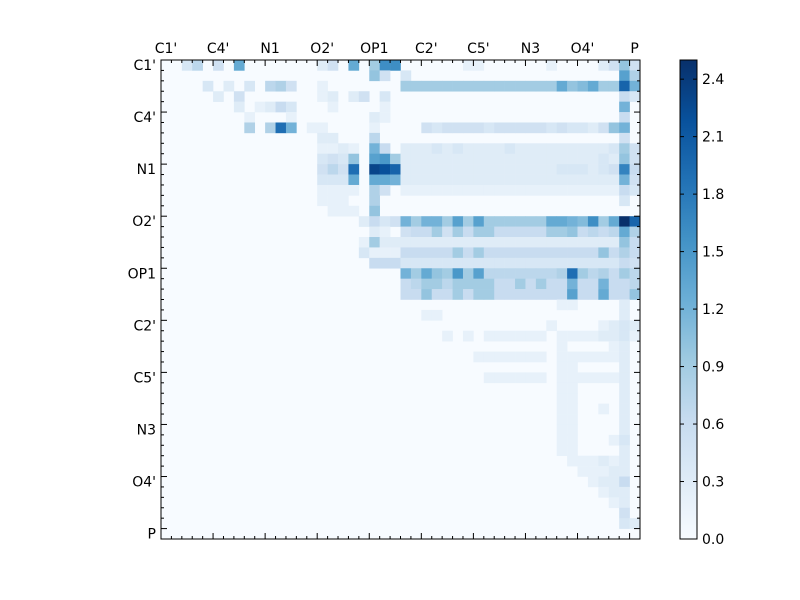 The height and width of the screenshot is (600, 800). Describe the element at coordinates (144, 326) in the screenshot. I see `y-tick-label: C2'` at that location.